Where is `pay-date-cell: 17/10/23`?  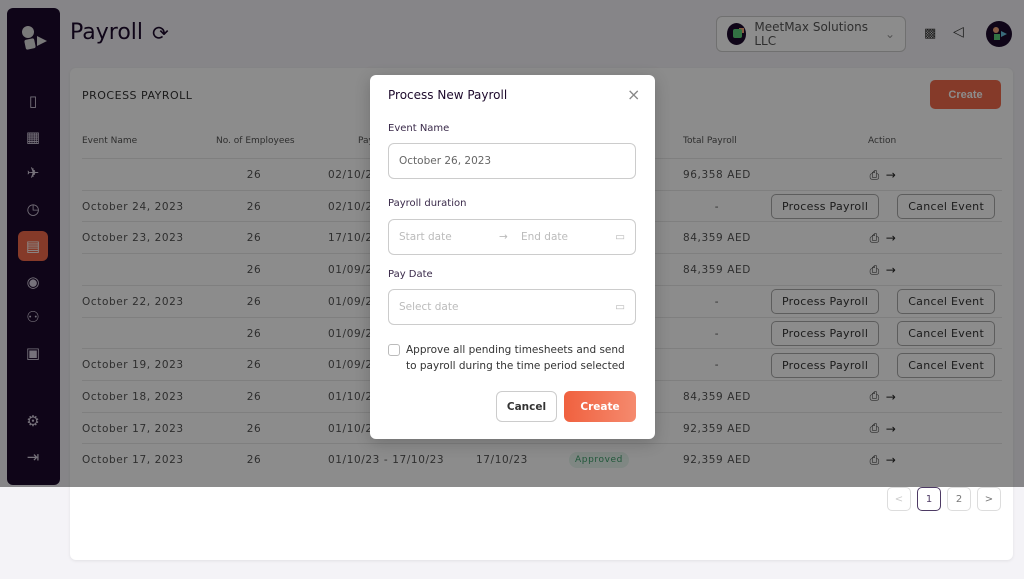
pay-date-cell: 17/10/23 is located at coordinates (502, 460).